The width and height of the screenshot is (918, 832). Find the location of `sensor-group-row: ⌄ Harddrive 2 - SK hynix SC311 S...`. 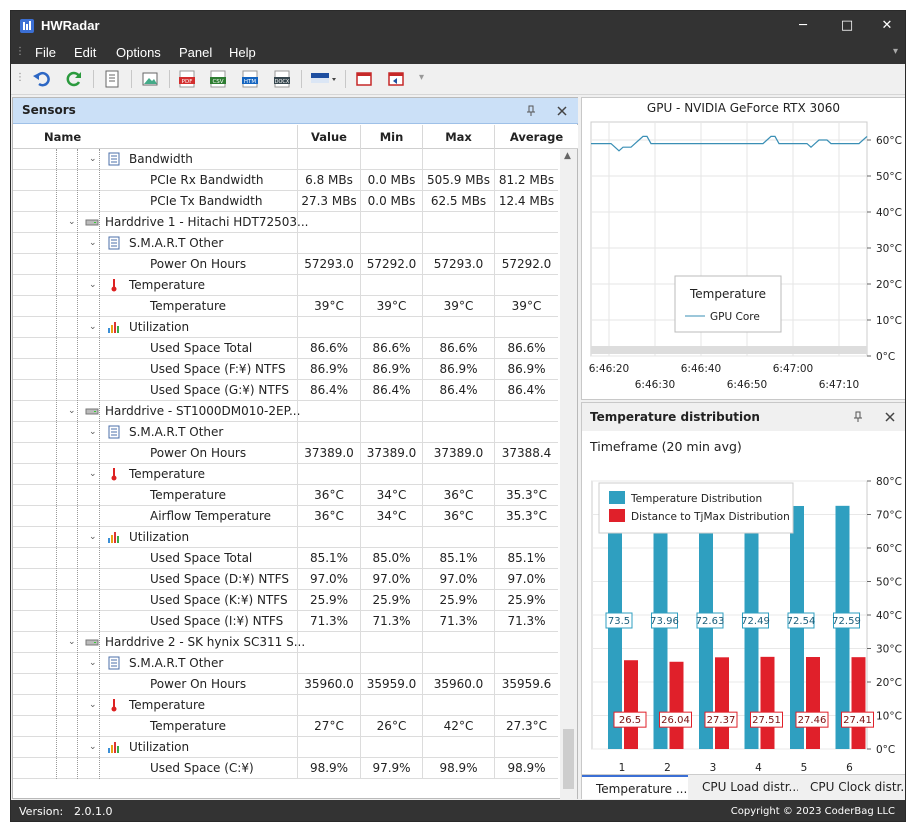

sensor-group-row: ⌄ Harddrive 2 - SK hynix SC311 S... is located at coordinates (285, 642).